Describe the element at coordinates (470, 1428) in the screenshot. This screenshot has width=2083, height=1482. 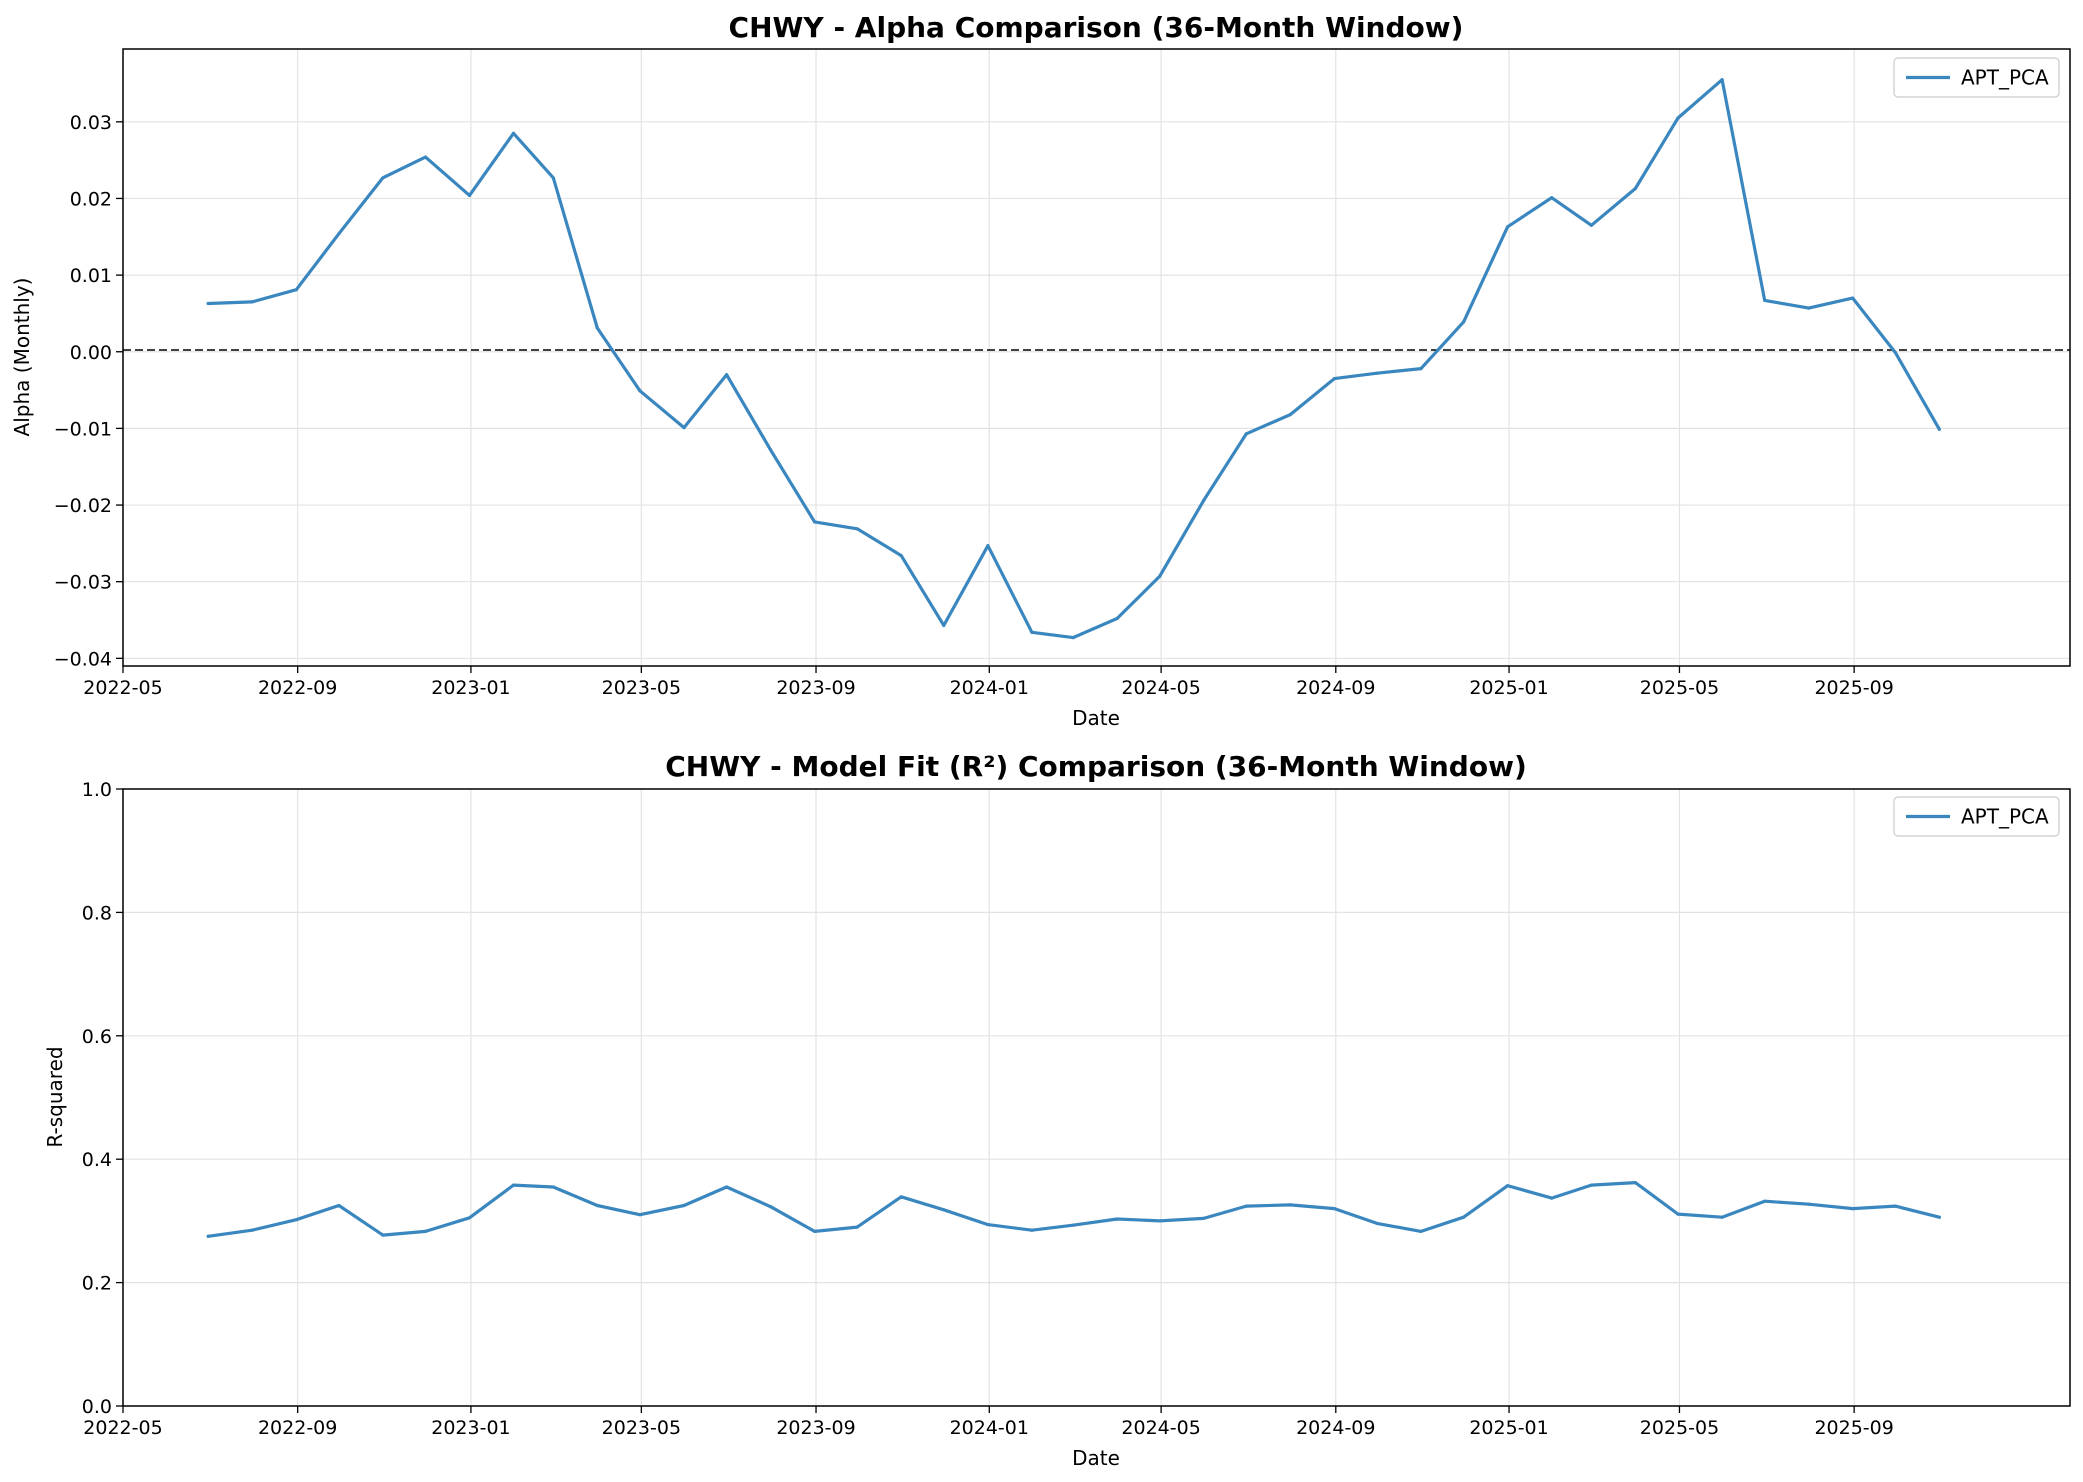
I see `r-squared-x-tick-label: 2023-01` at that location.